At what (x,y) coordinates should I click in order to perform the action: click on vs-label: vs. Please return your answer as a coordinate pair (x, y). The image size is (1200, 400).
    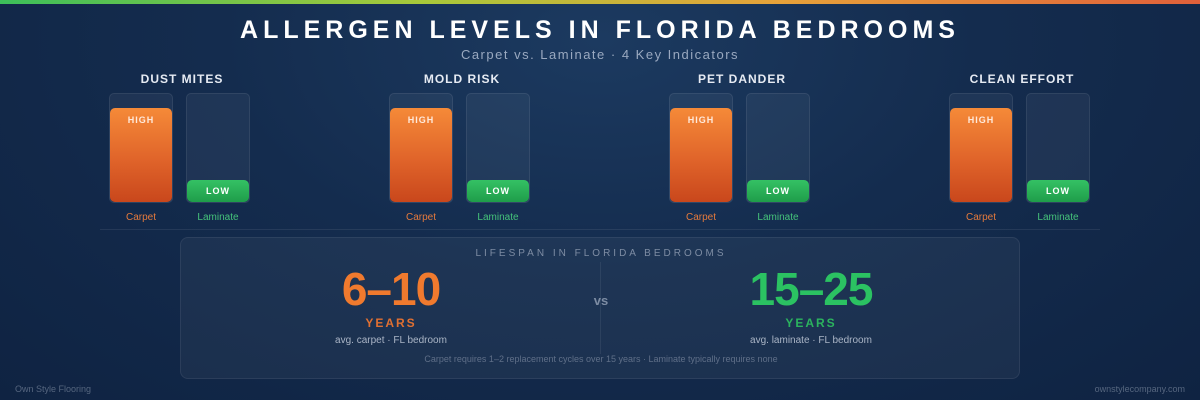
    Looking at the image, I should click on (601, 300).